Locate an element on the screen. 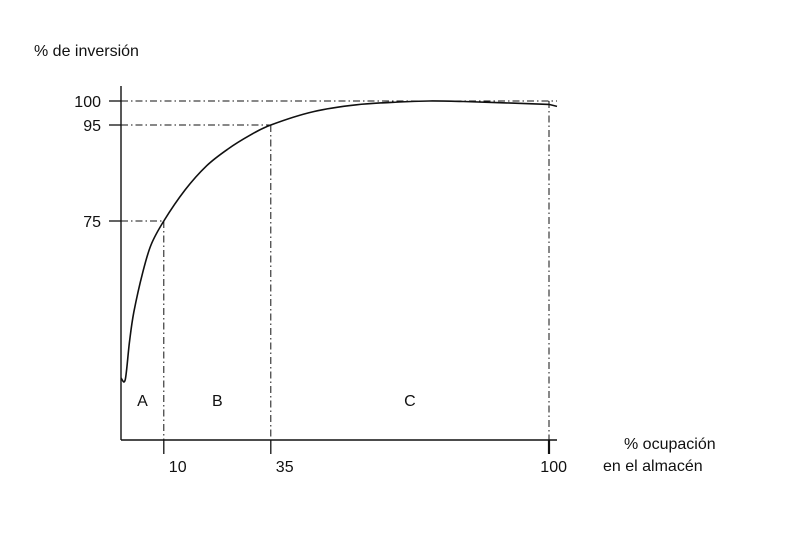 The image size is (800, 536). zone-label-c: C is located at coordinates (410, 401).